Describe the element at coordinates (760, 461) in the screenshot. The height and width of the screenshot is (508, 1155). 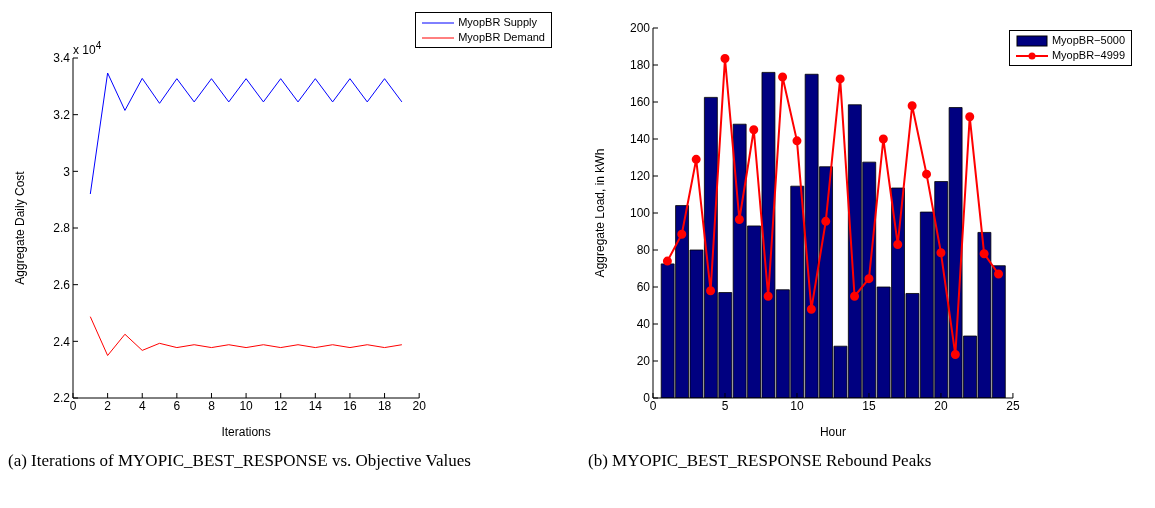
I see `text: (b) MYOPIC_BEST_RESPONSE Rebound Peaks` at that location.